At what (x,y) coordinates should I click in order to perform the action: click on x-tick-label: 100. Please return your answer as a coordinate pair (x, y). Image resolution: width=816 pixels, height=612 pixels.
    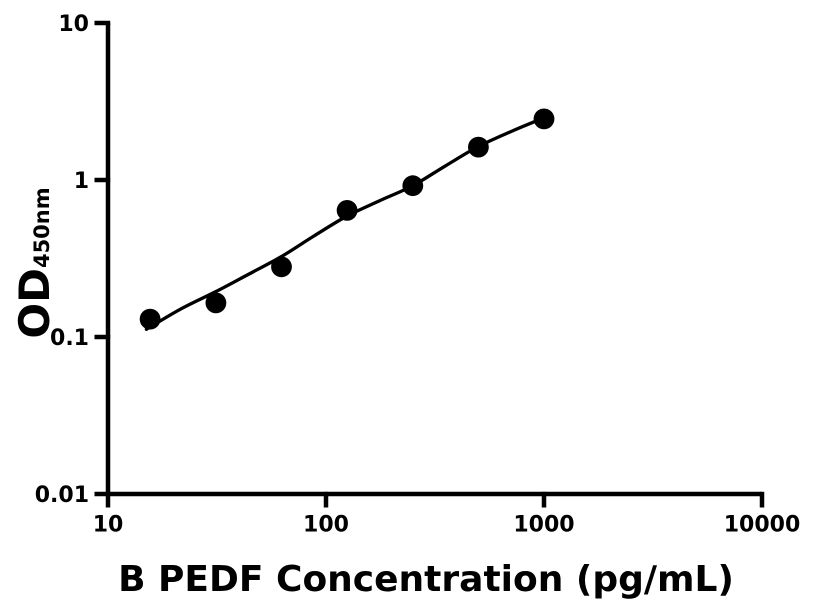
    Looking at the image, I should click on (326, 525).